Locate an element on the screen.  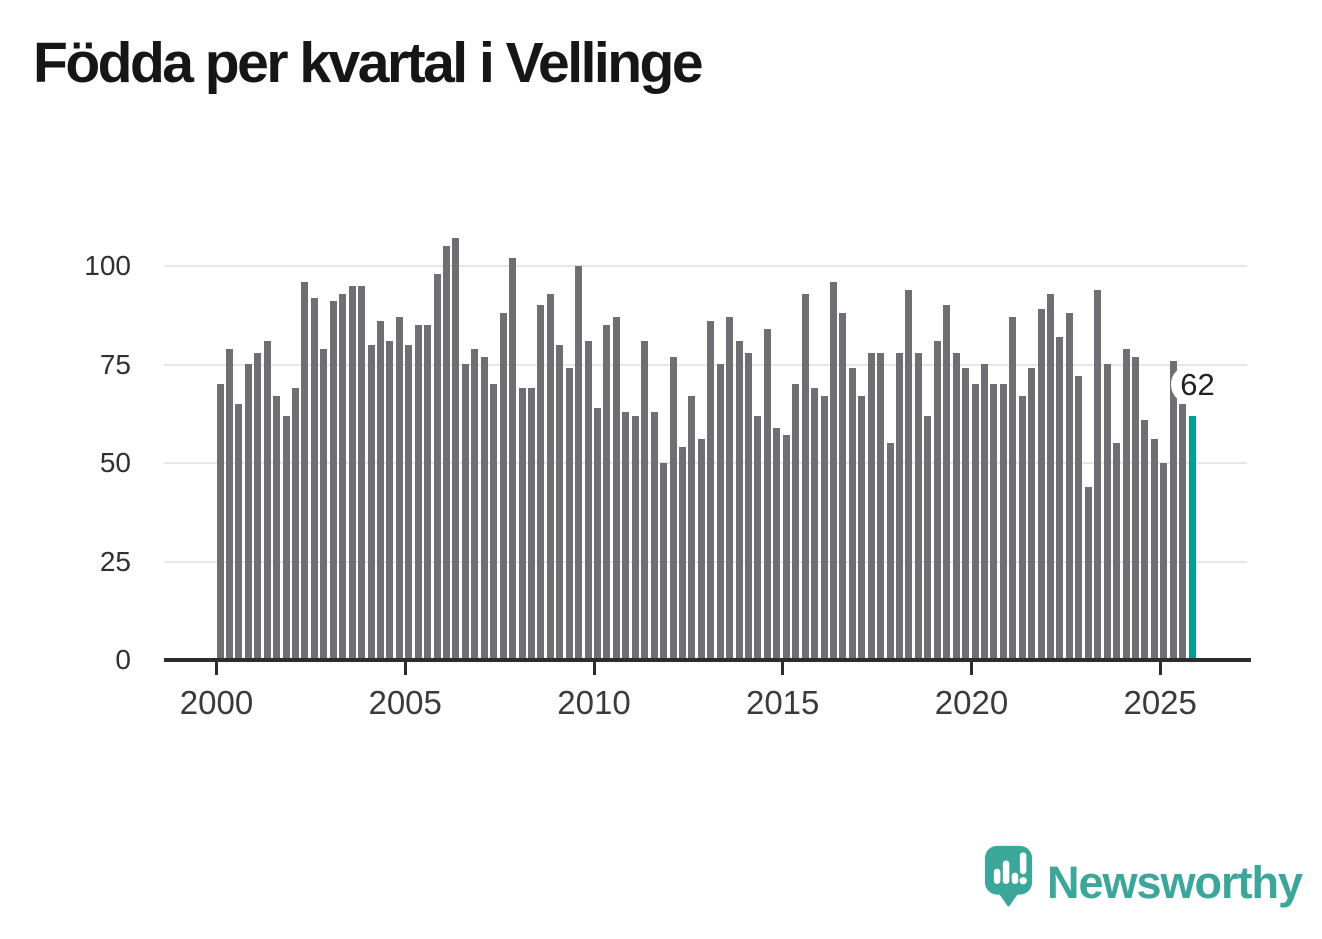
newsworthy-wordmark: Newsworthy is located at coordinates (1175, 882).